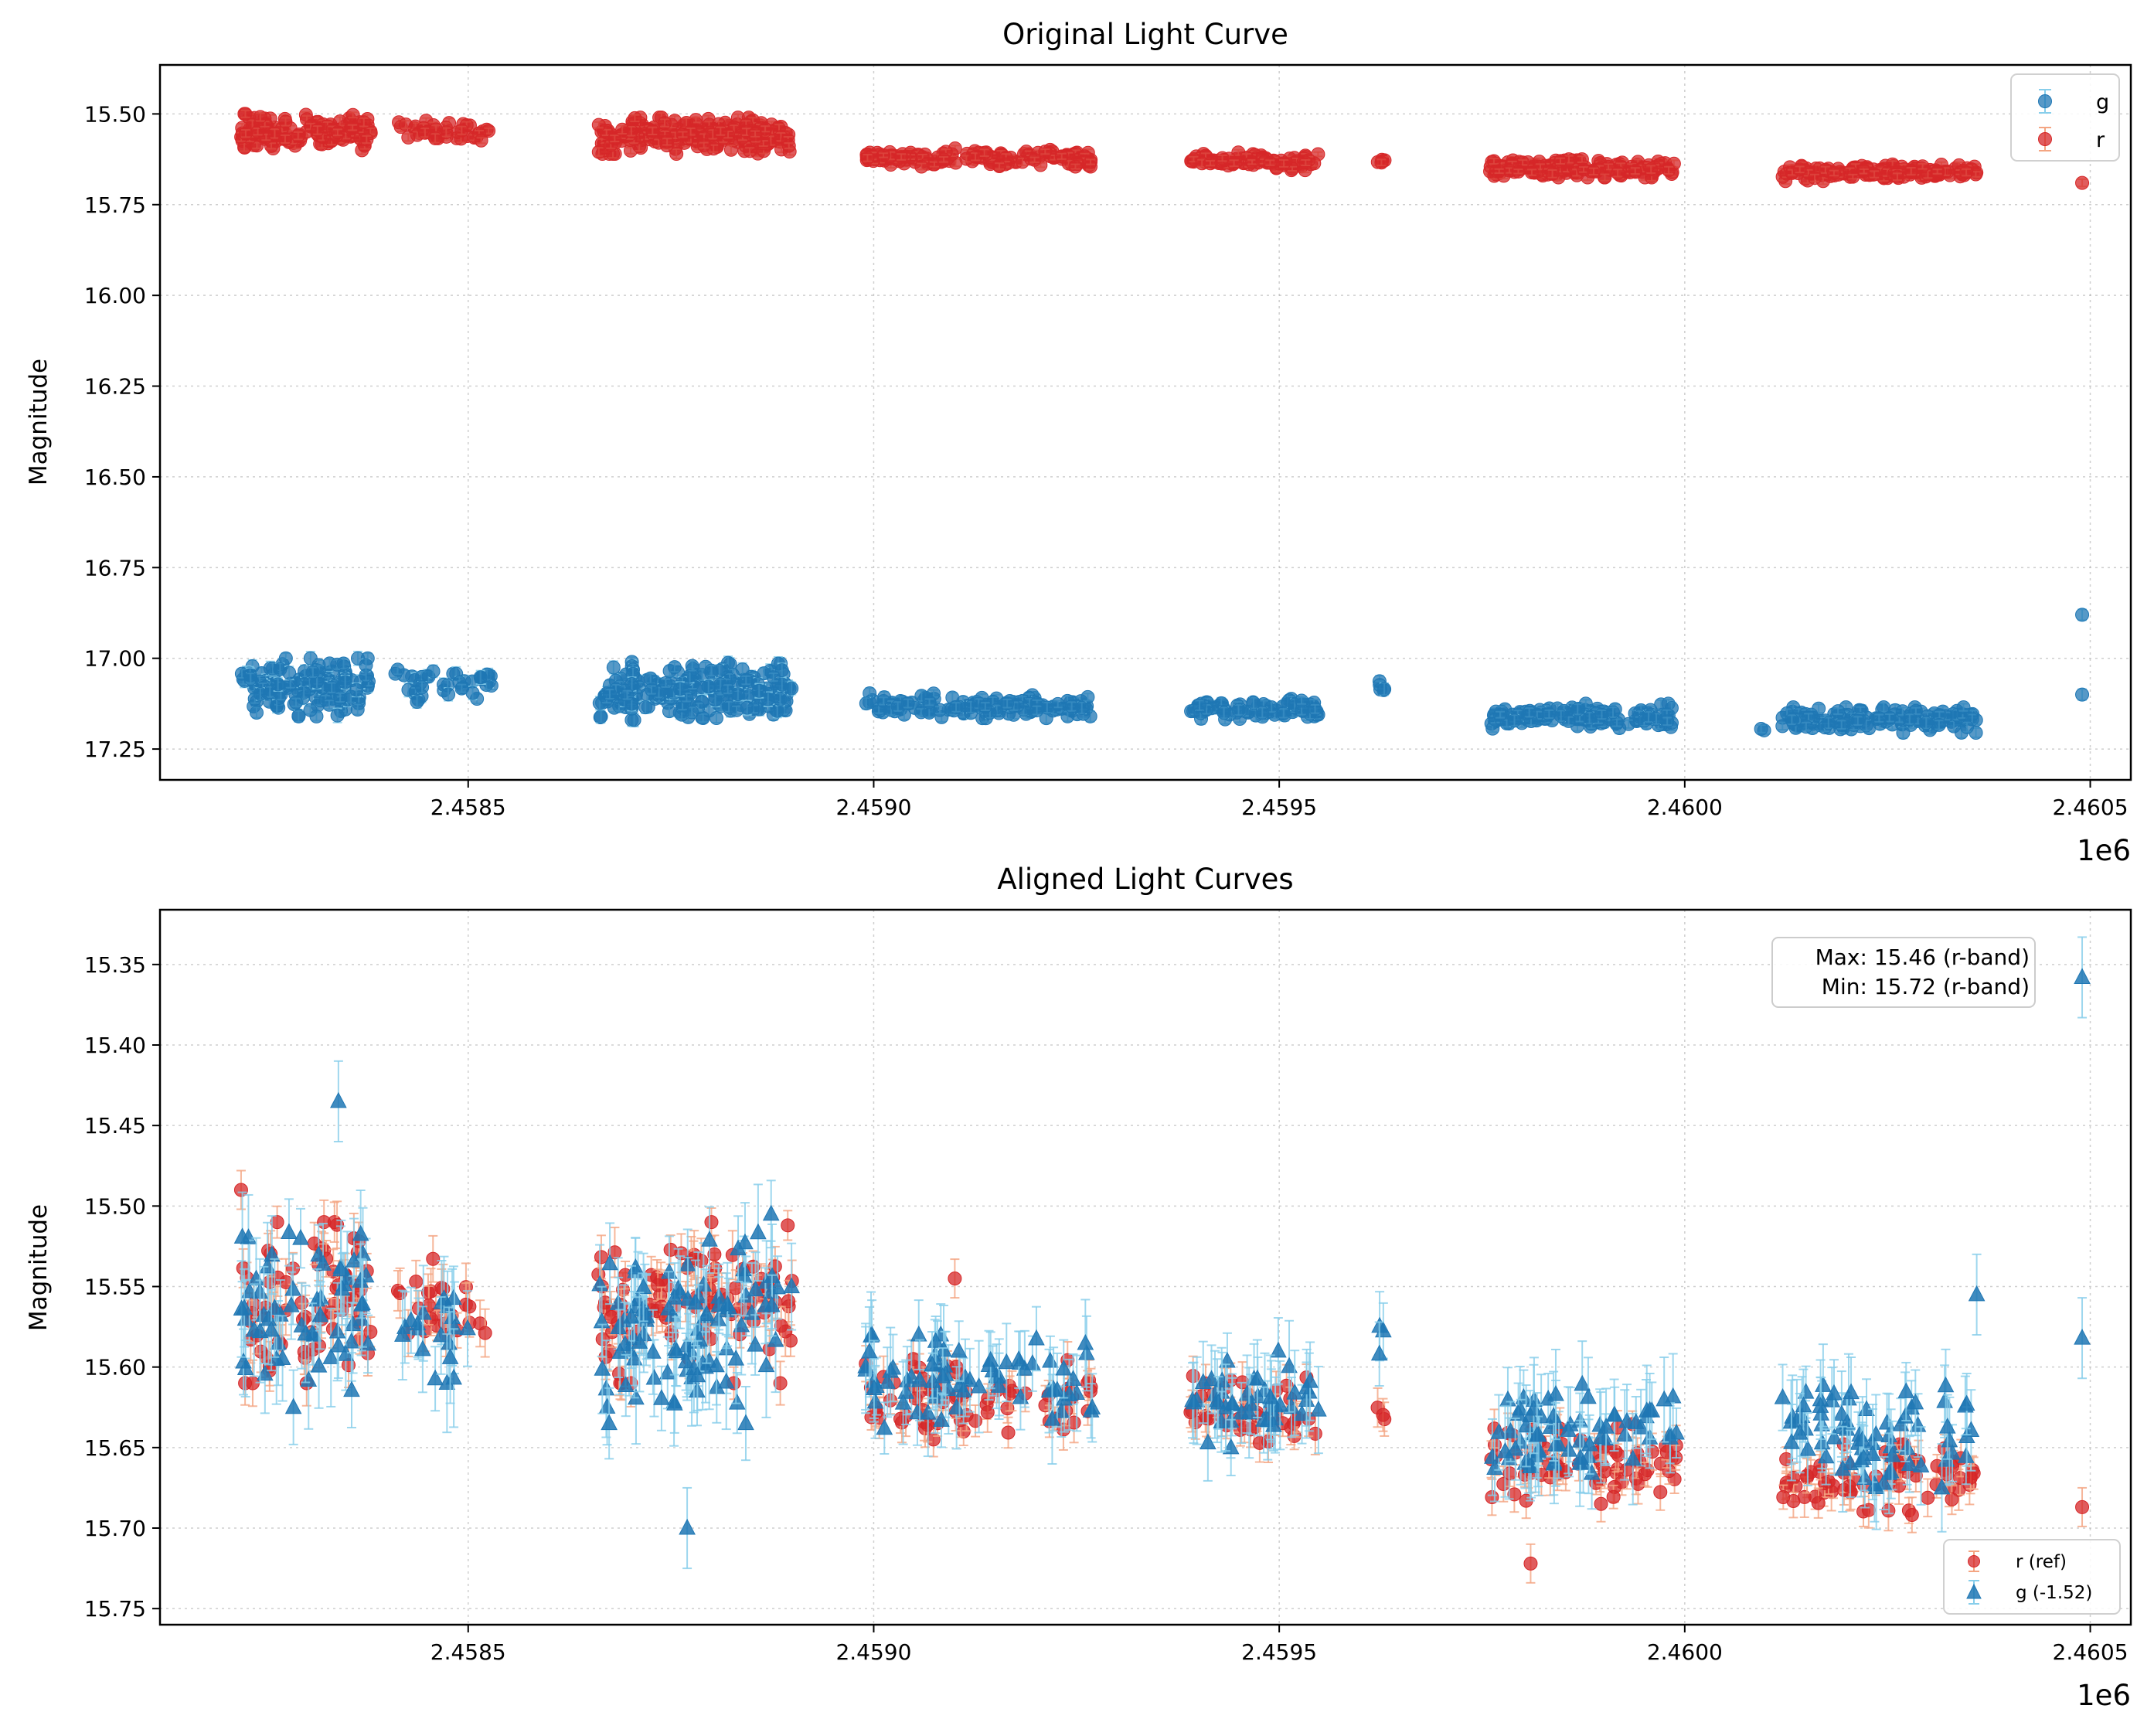  Describe the element at coordinates (1685, 808) in the screenshot. I see `x-tick-label: 2.4600` at that location.